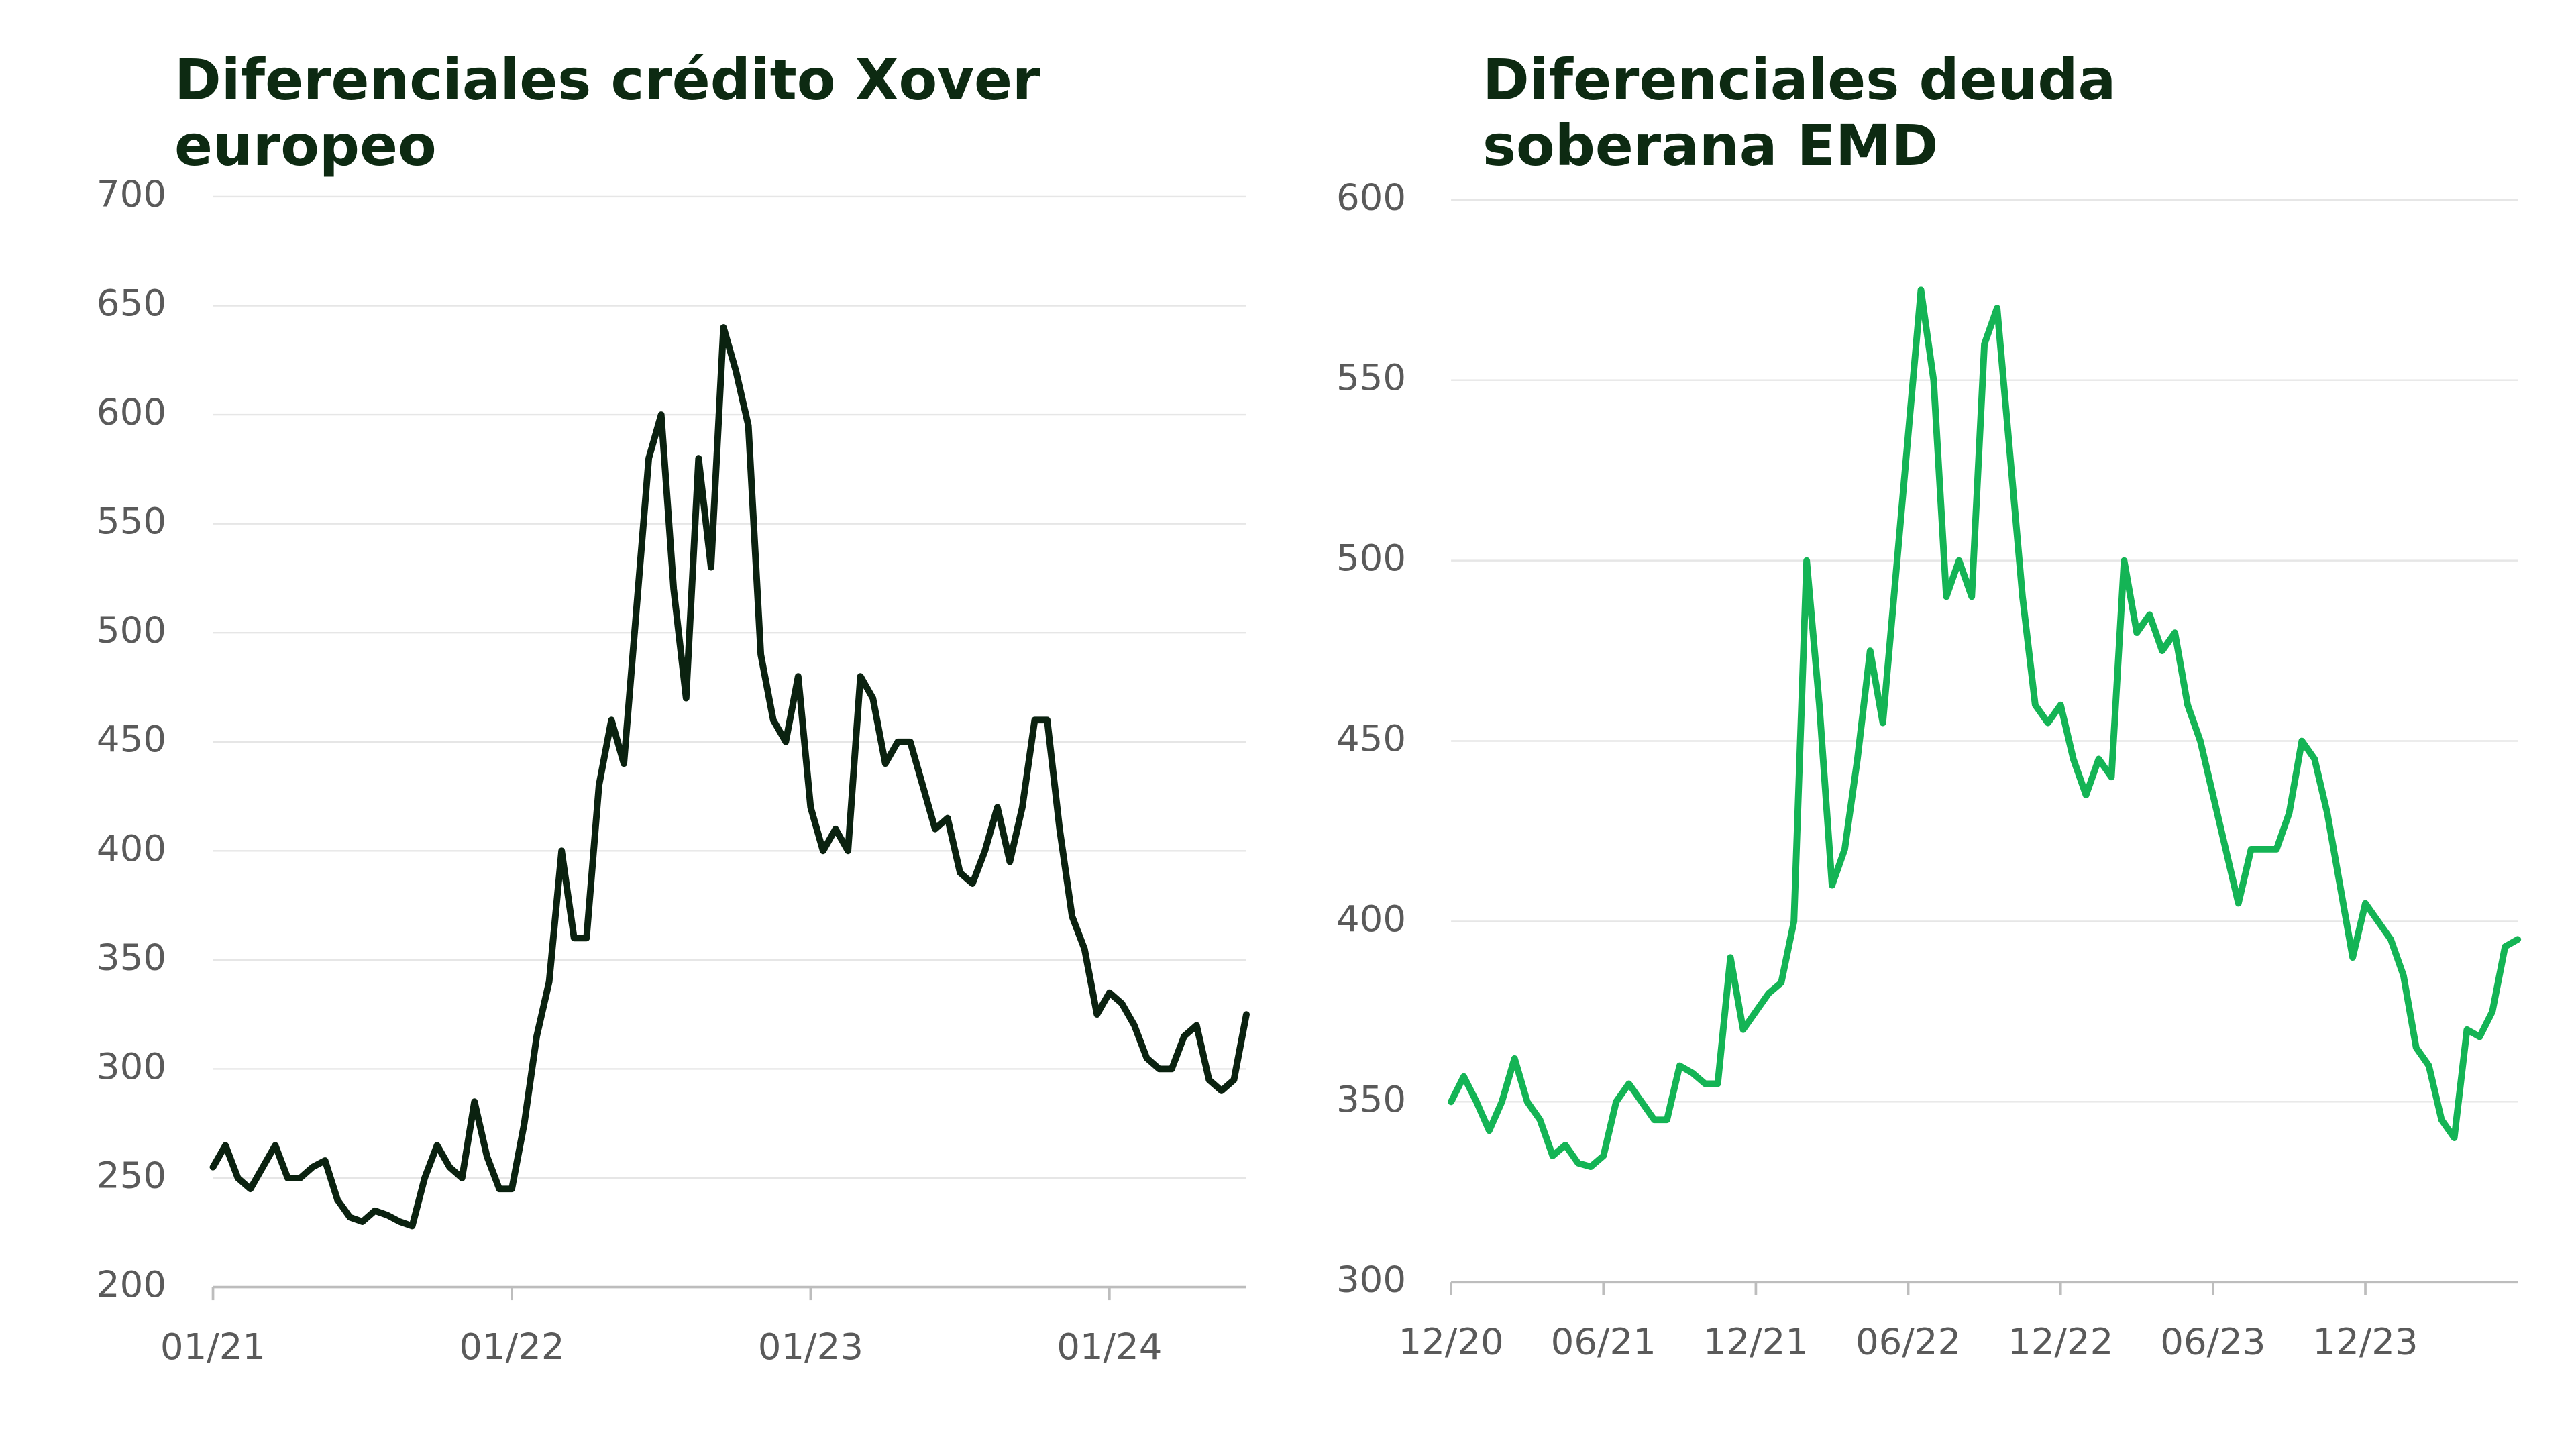 The width and height of the screenshot is (2576, 1441). Describe the element at coordinates (1450, 1342) in the screenshot. I see `x-tick-label: 12/20` at that location.